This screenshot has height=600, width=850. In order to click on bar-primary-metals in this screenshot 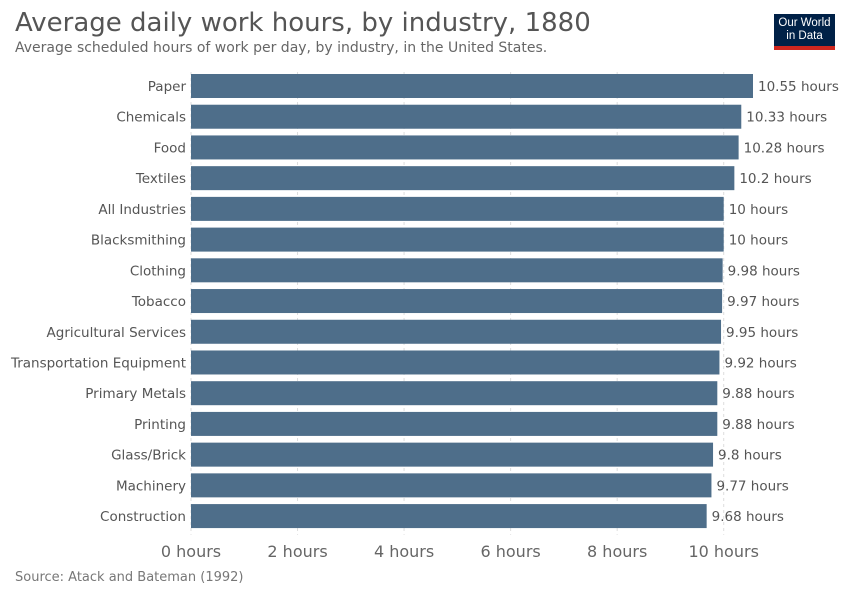, I will do `click(454, 393)`.